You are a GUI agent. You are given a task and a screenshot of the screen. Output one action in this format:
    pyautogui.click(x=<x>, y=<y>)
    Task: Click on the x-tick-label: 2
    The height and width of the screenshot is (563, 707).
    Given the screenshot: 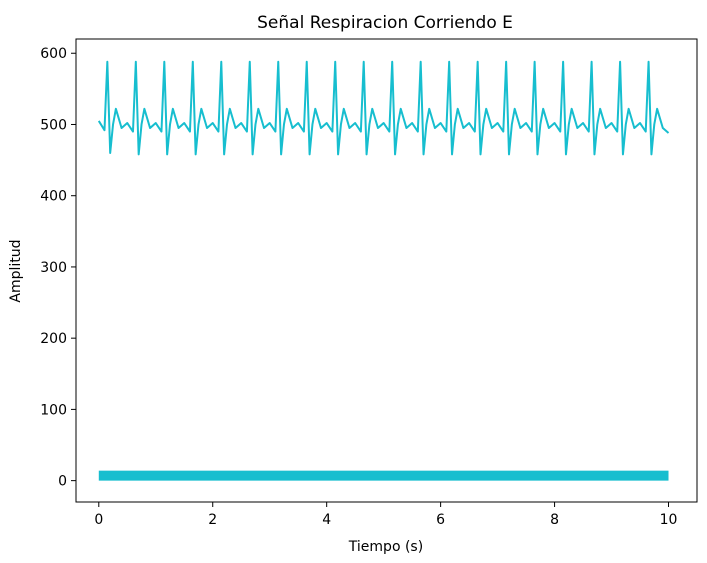 What is the action you would take?
    pyautogui.click(x=212, y=520)
    